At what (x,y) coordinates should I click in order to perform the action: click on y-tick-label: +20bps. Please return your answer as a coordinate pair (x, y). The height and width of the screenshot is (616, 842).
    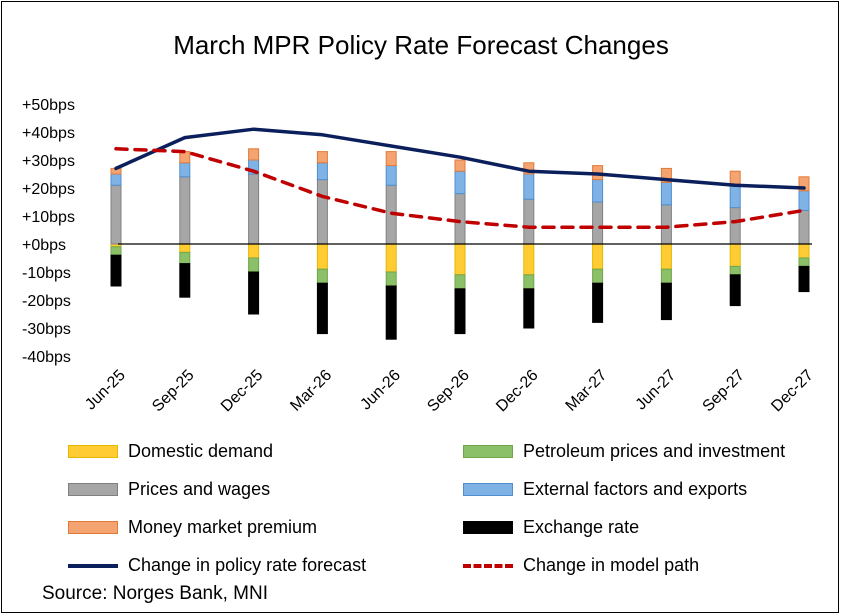
    Looking at the image, I should click on (48, 189).